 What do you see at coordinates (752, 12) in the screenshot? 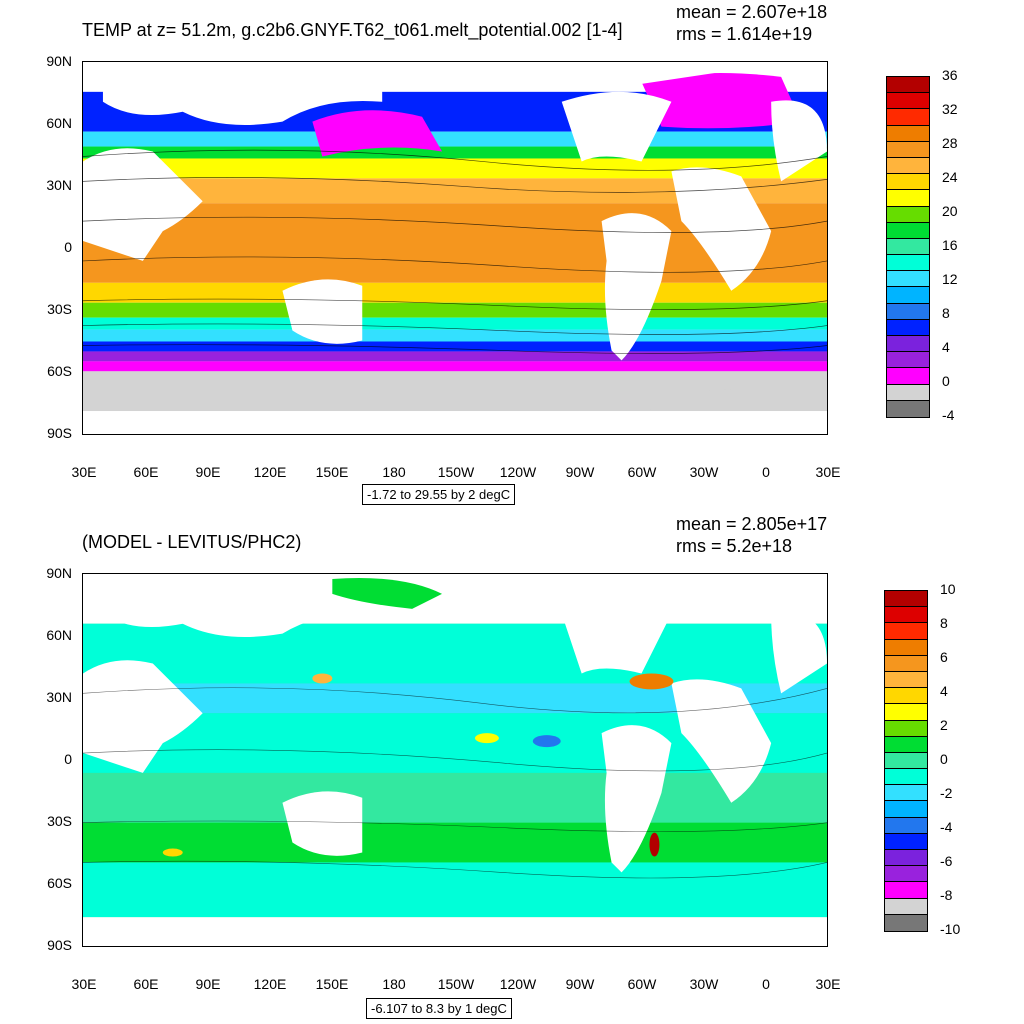
I see `temp-mean: mean = 2.607e+18` at bounding box center [752, 12].